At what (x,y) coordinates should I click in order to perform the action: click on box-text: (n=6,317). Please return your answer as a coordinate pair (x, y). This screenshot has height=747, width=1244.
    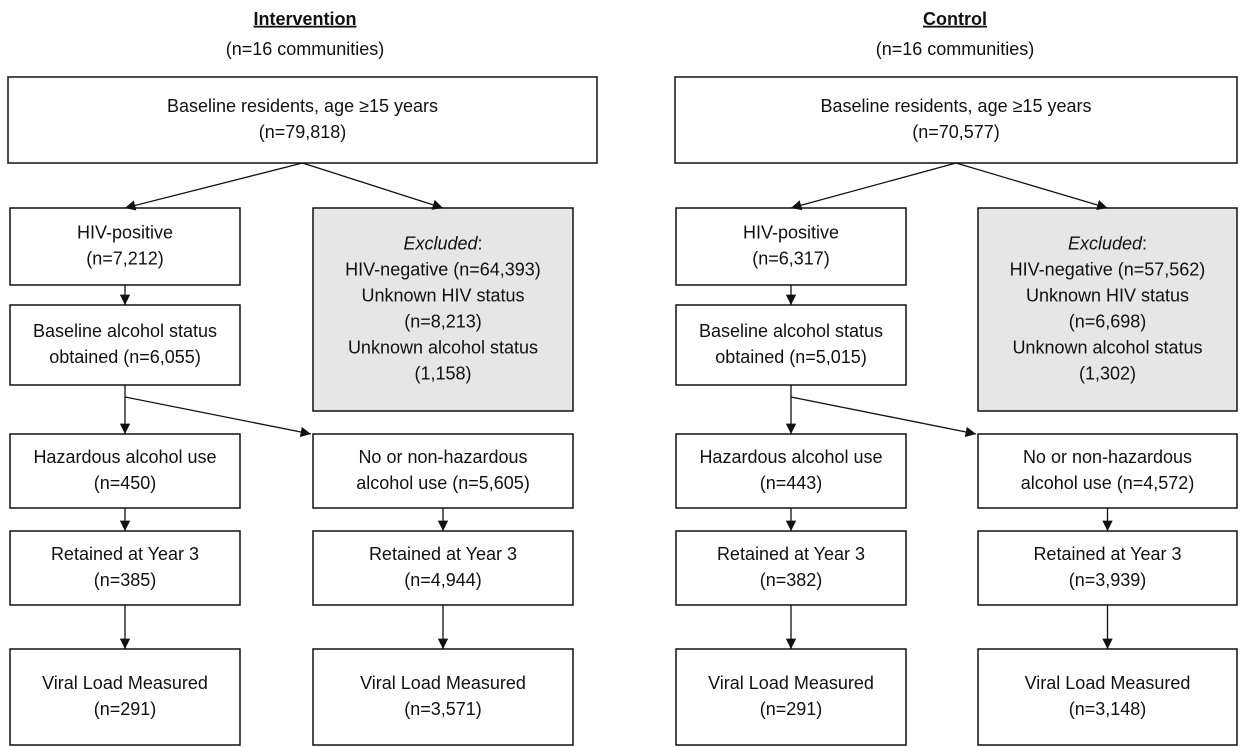
    Looking at the image, I should click on (791, 258).